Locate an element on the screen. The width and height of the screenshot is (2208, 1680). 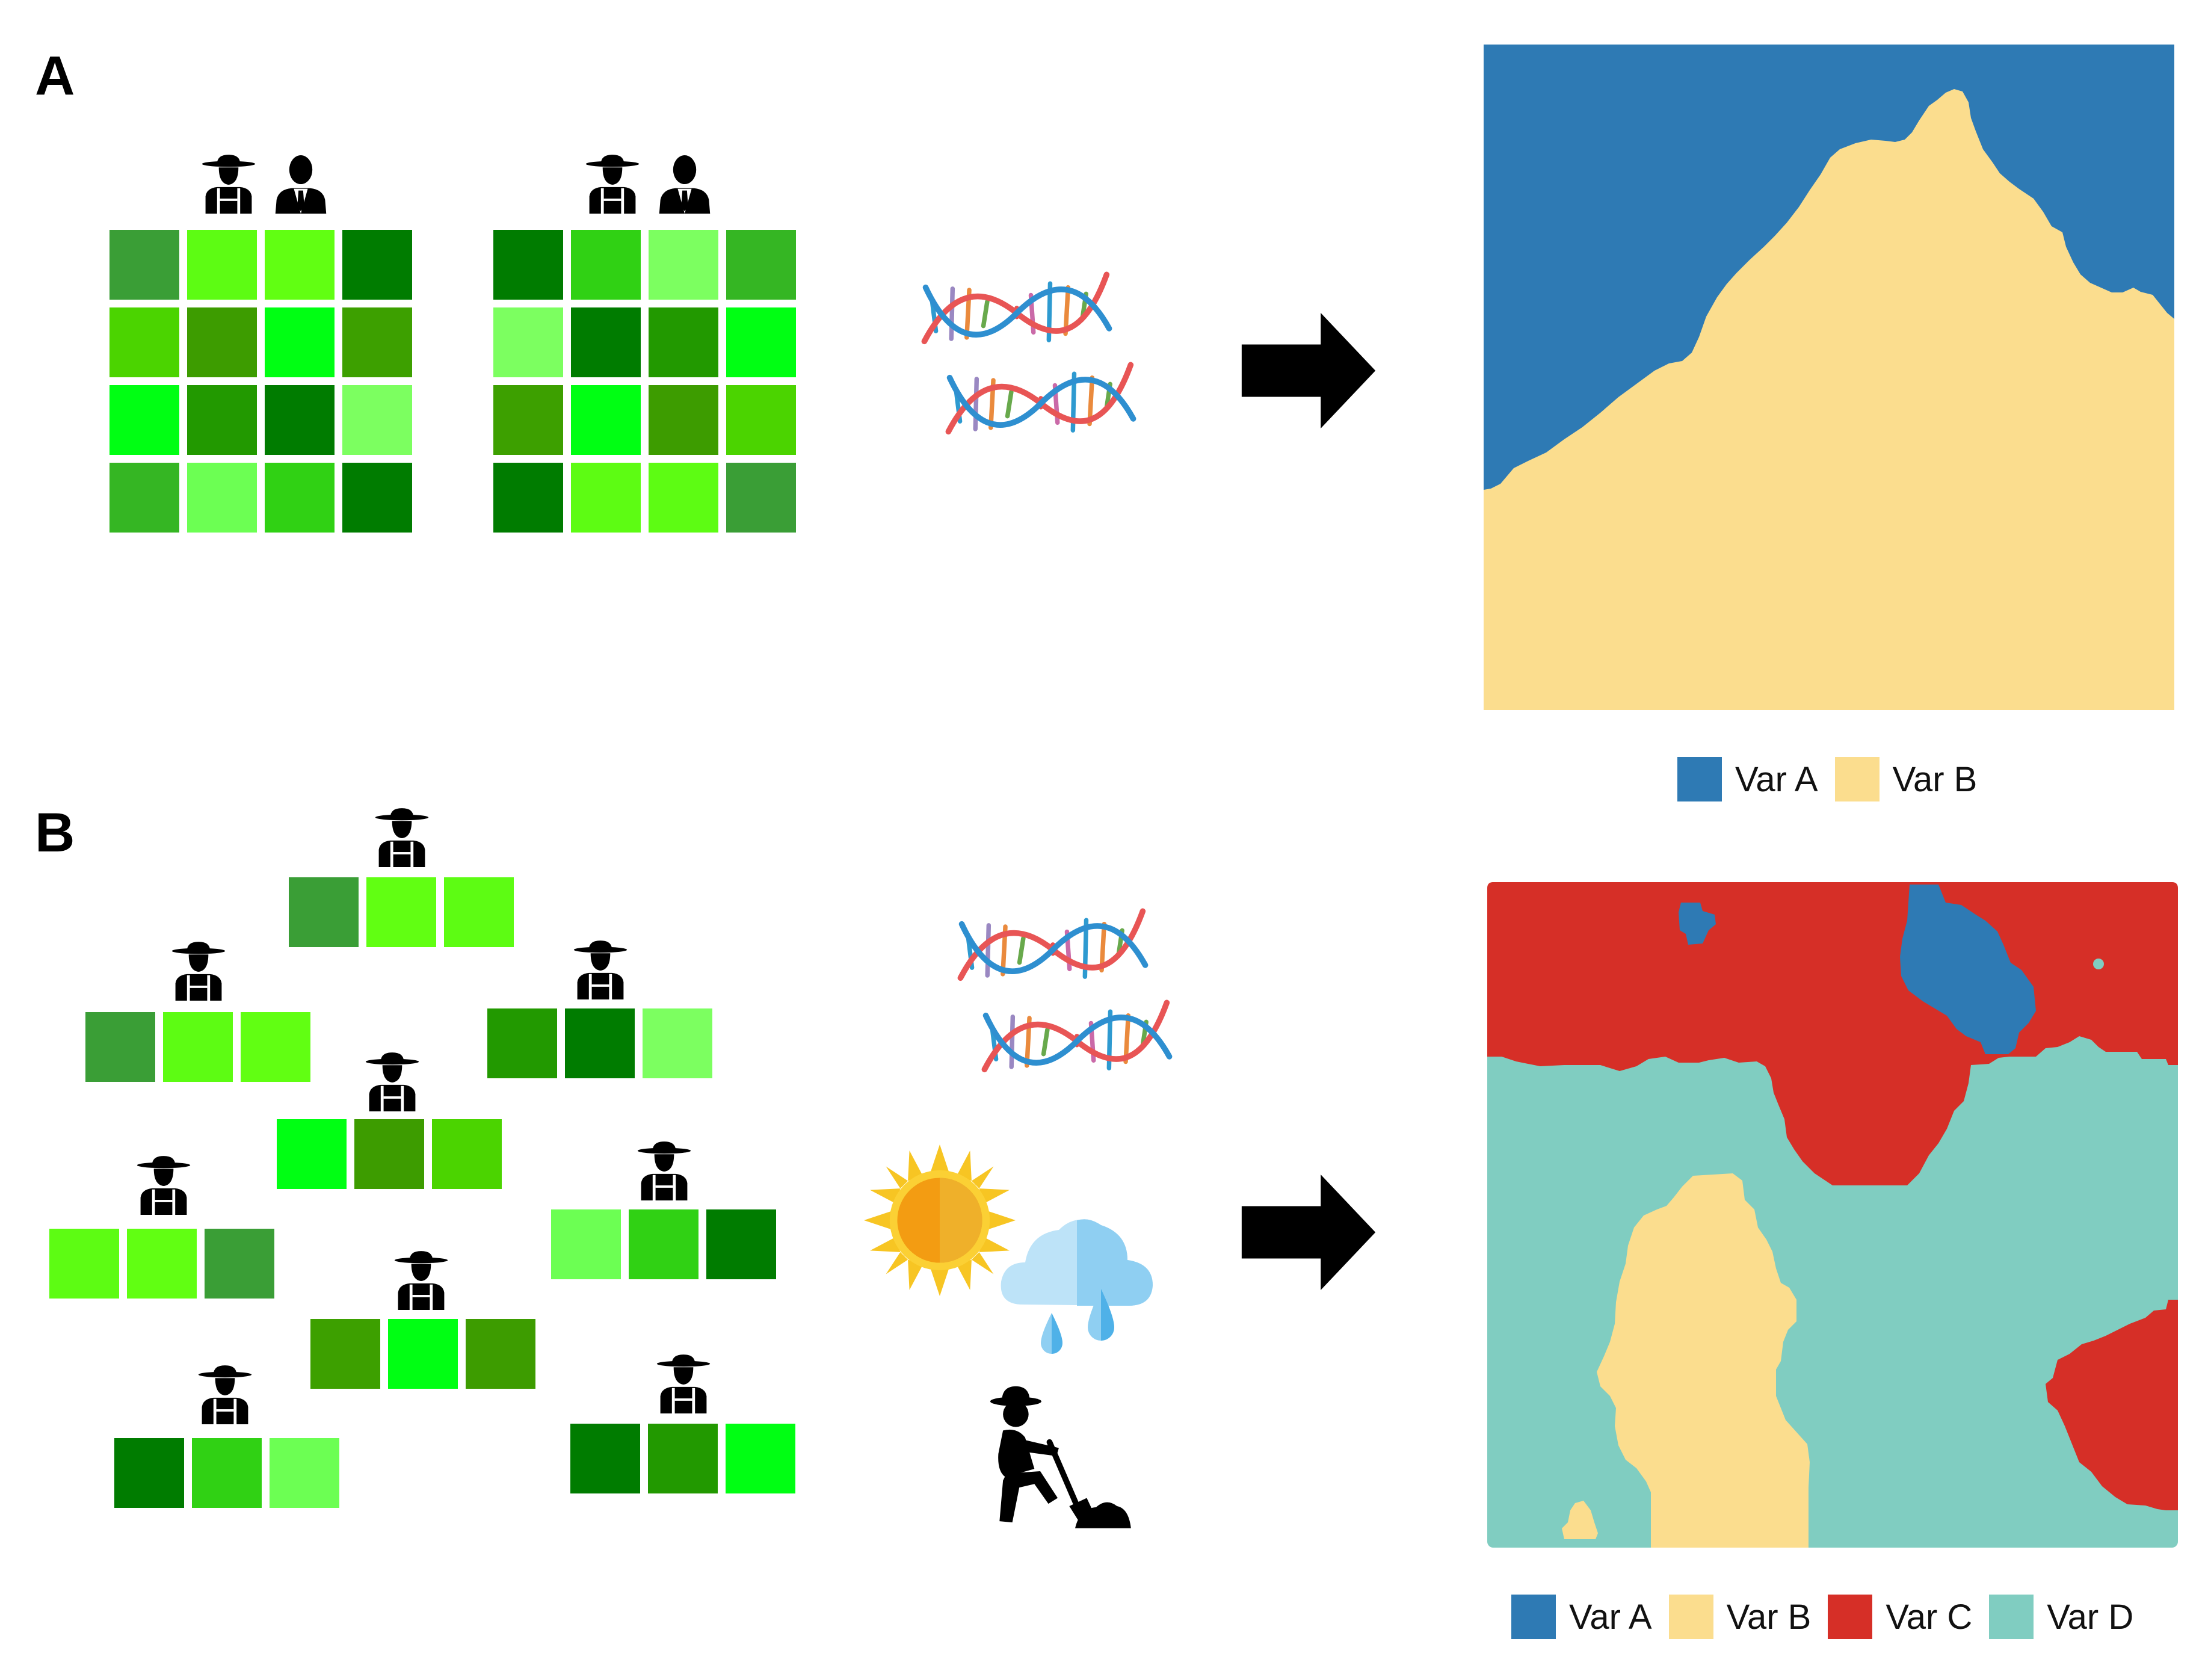
map-b is located at coordinates (1833, 1215).